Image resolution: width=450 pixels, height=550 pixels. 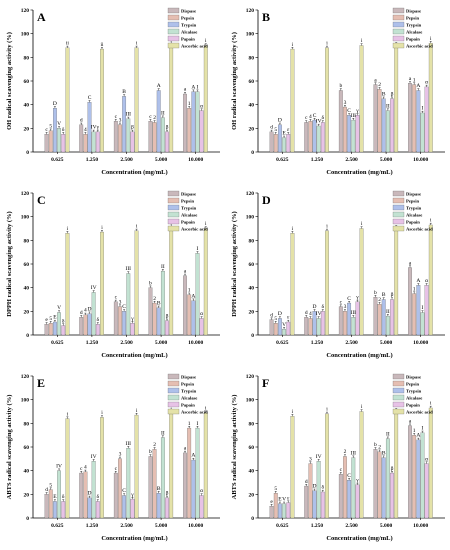 What do you see at coordinates (189, 397) in the screenshot?
I see `legend-label: Alcalase` at bounding box center [189, 397].